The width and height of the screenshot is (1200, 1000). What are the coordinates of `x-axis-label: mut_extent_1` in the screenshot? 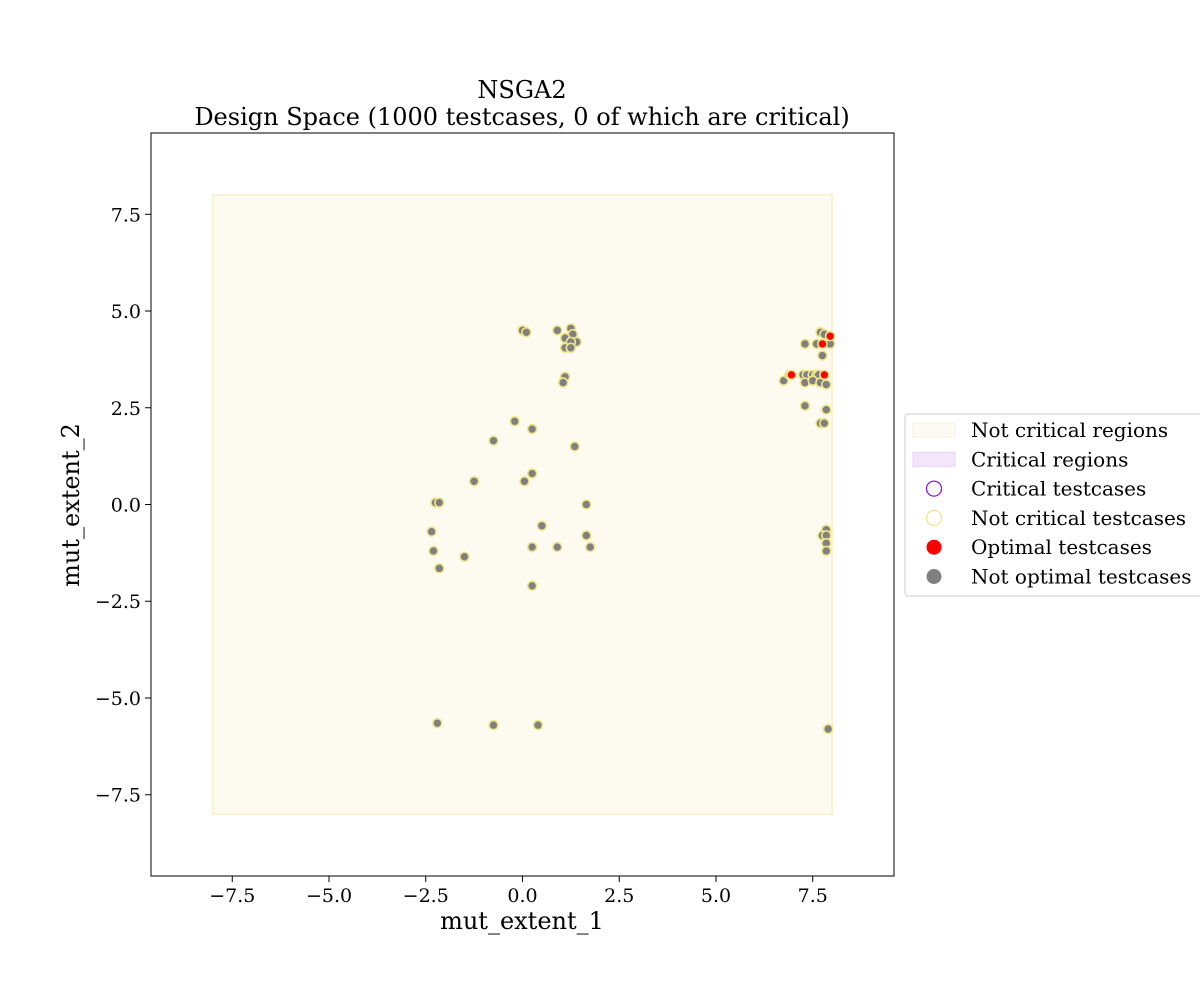 It's located at (522, 921).